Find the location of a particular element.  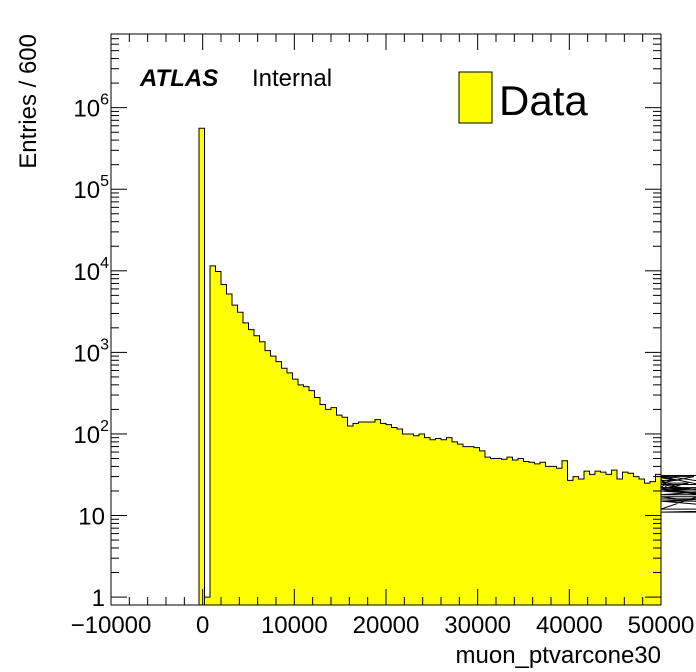

y-tick-label: 10³ is located at coordinates (91, 351).